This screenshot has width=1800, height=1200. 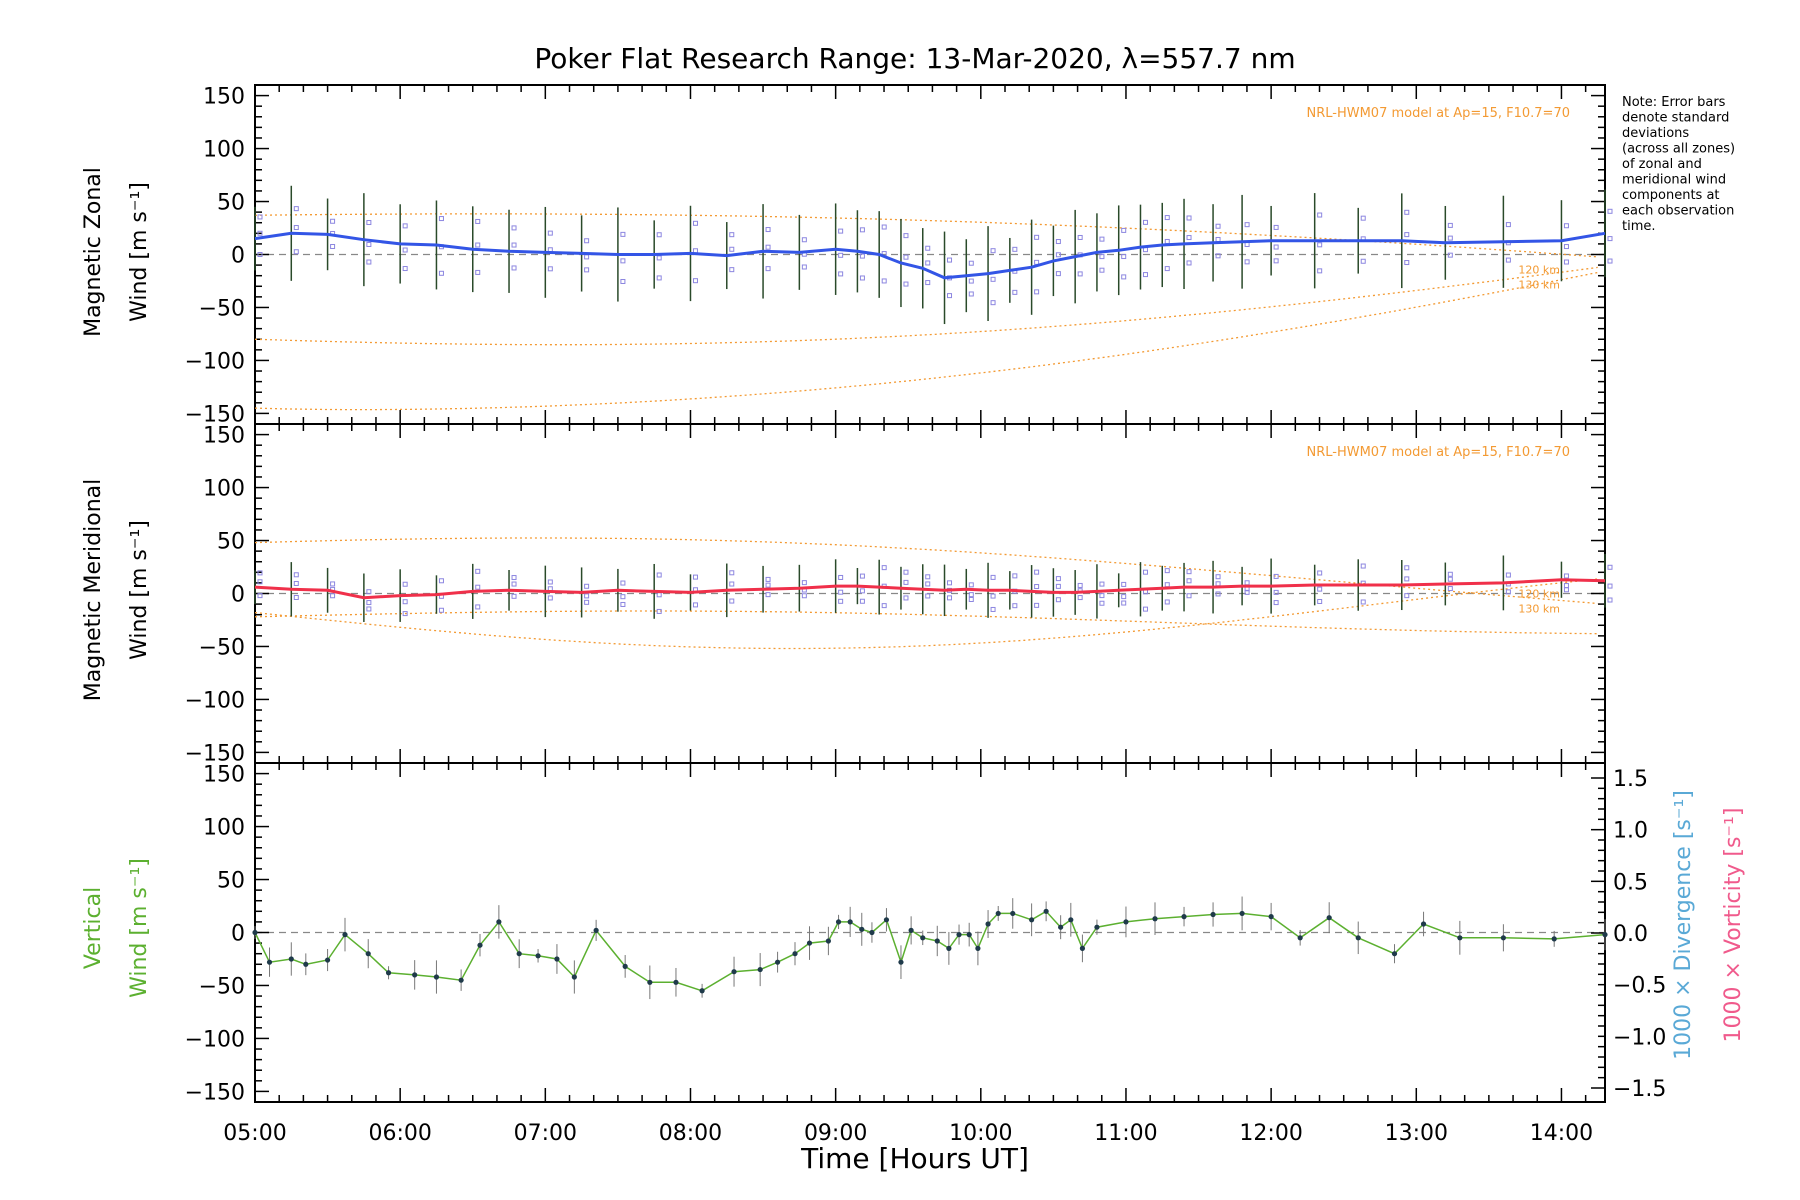 What do you see at coordinates (1416, 1133) in the screenshot?
I see `x-tick-label: 13:00` at bounding box center [1416, 1133].